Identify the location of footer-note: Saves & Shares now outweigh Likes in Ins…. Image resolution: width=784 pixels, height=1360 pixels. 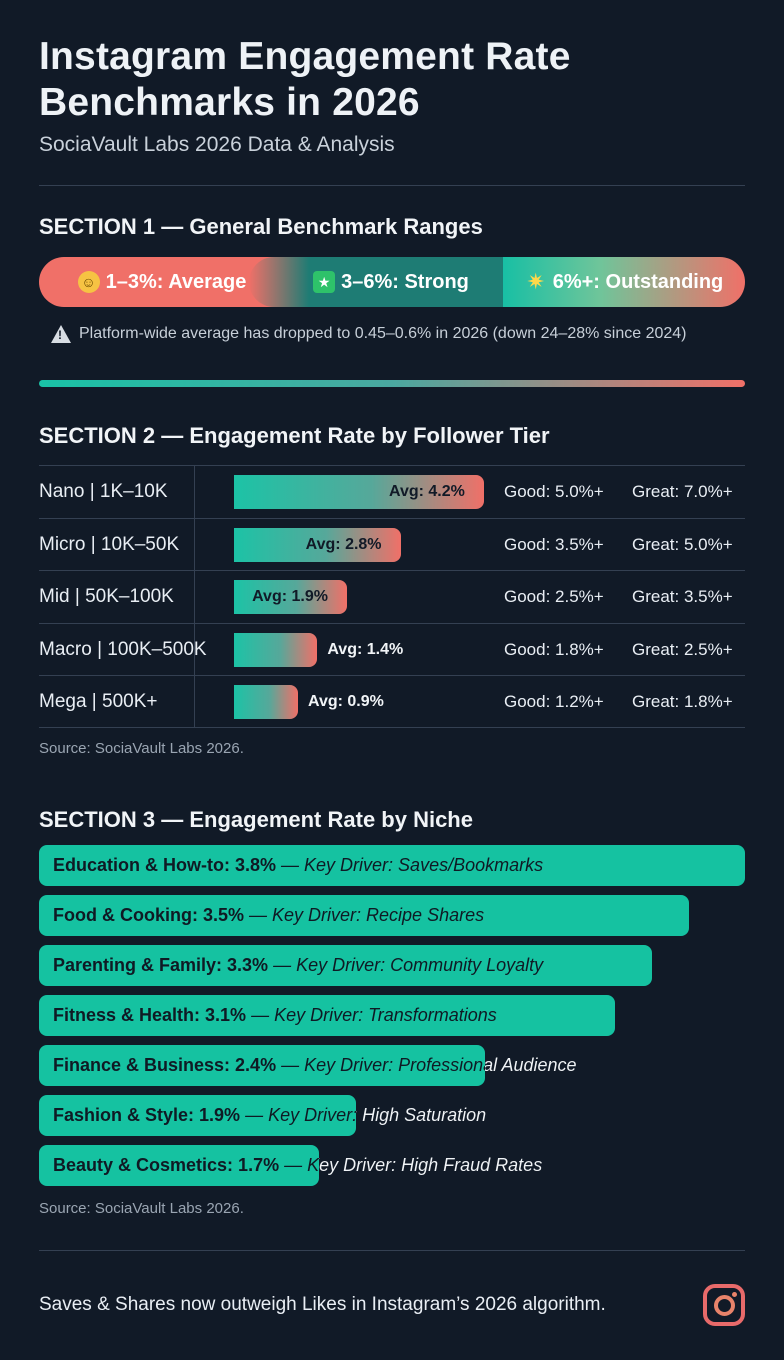
(322, 1304).